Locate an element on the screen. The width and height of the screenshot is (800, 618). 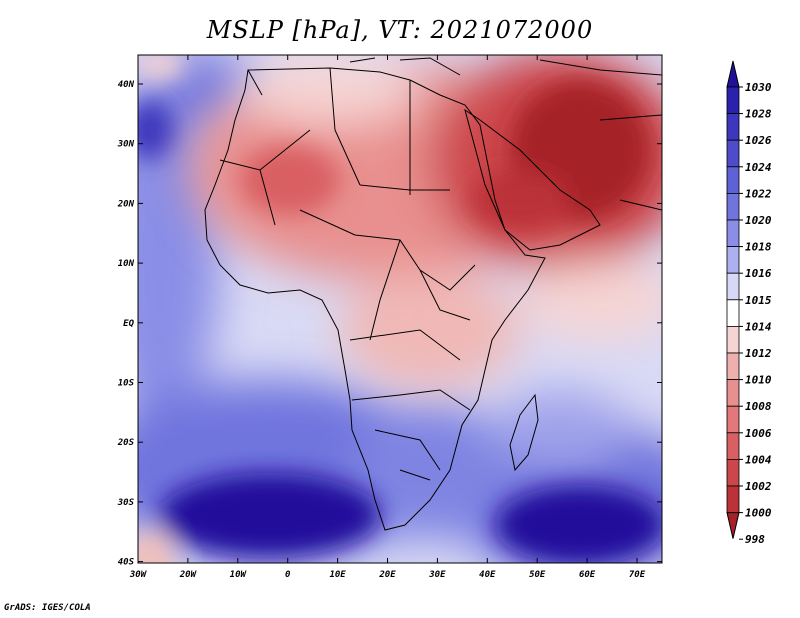
arabia-outline is located at coordinates (532, 179).